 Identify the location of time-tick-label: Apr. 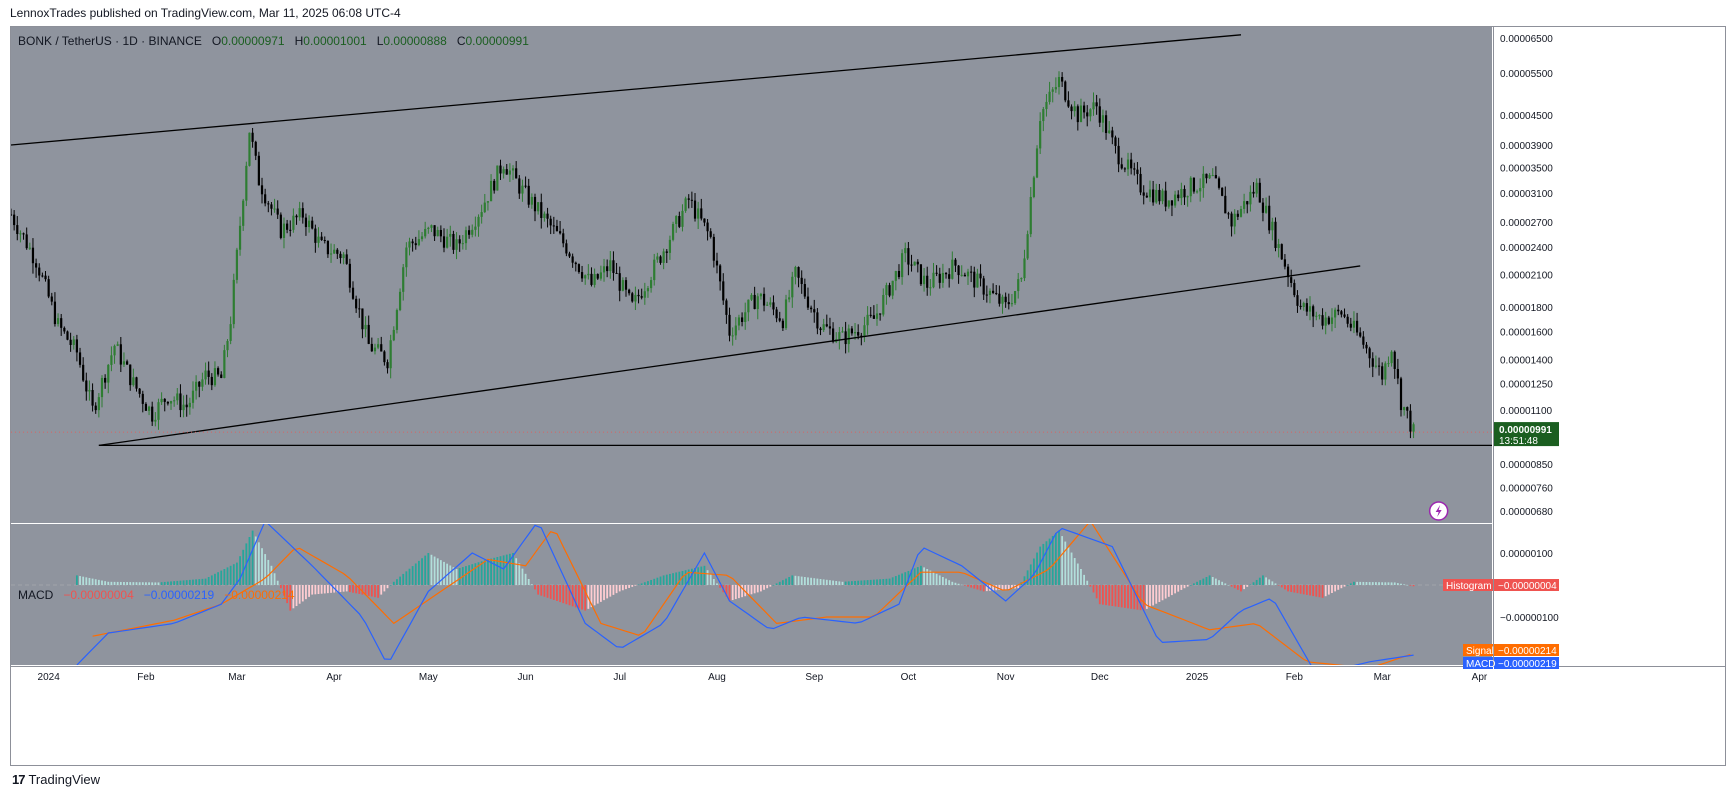
(1480, 677).